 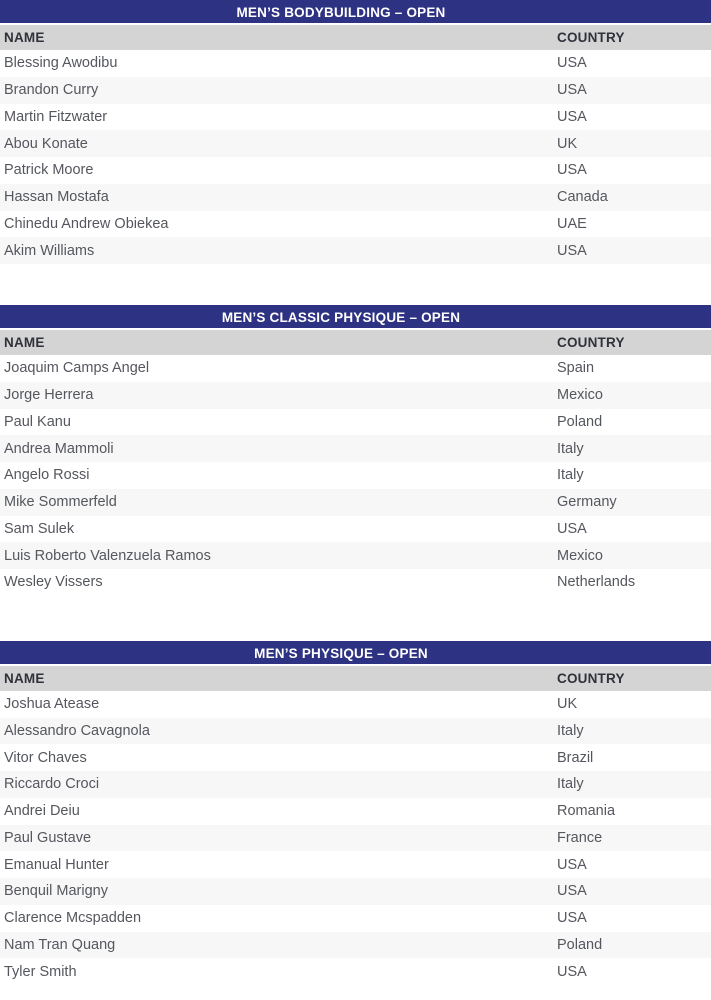 What do you see at coordinates (45, 757) in the screenshot?
I see `cell-athlete-name: Vitor Chaves` at bounding box center [45, 757].